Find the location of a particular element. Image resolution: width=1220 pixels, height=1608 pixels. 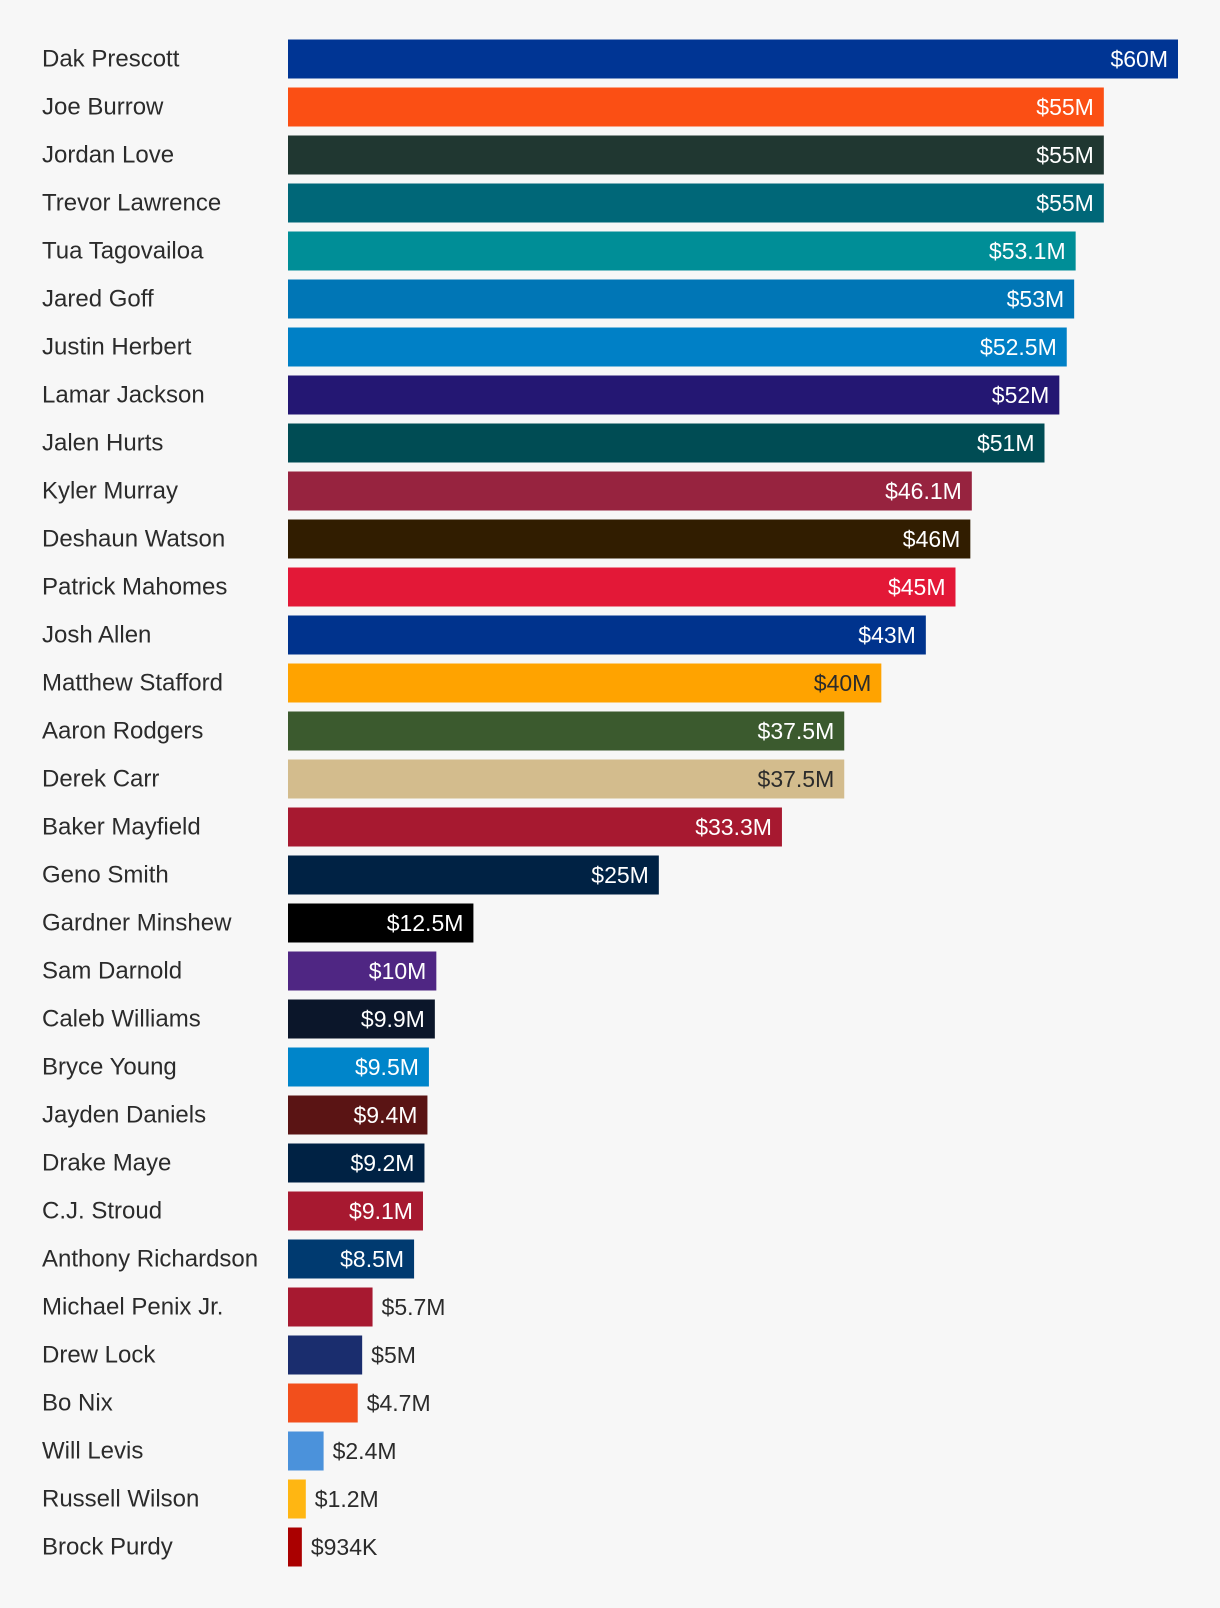

data-label: $12.5M is located at coordinates (425, 923).